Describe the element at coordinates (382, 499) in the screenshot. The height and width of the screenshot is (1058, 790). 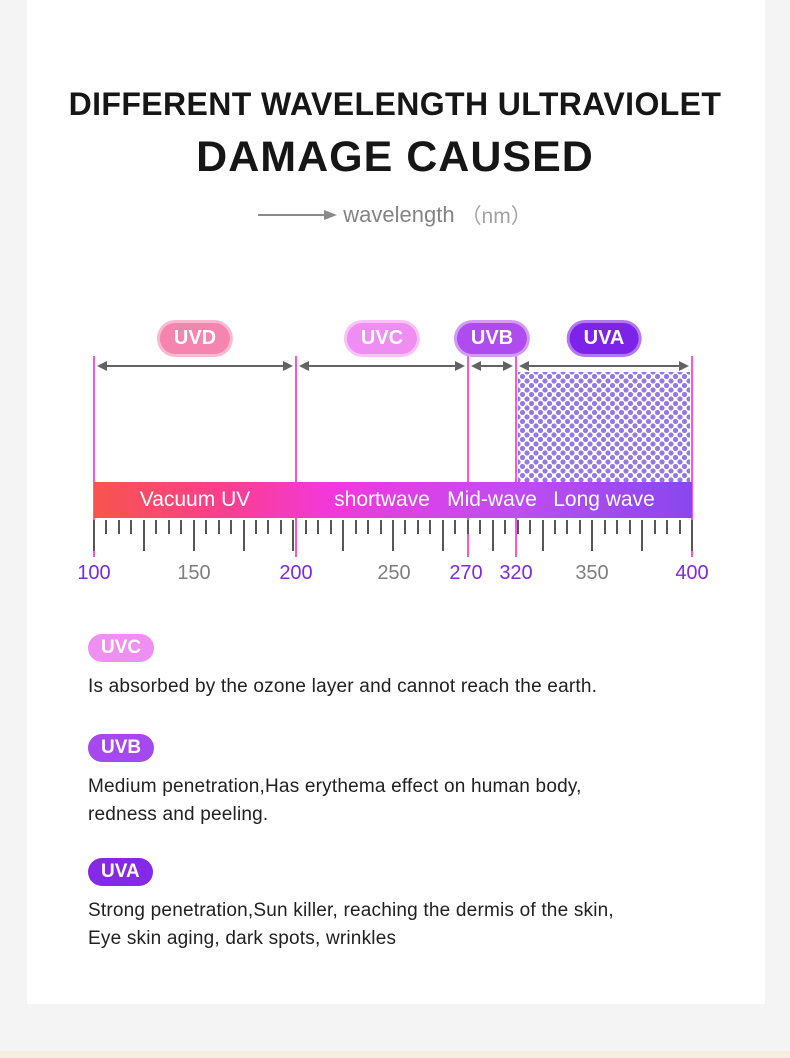
I see `segment-label-uvc: shortwave` at that location.